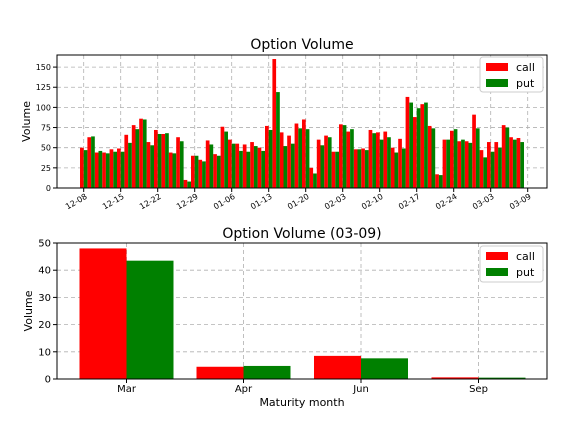  I want to click on bottom-legend-call-label: call, so click(525, 256).